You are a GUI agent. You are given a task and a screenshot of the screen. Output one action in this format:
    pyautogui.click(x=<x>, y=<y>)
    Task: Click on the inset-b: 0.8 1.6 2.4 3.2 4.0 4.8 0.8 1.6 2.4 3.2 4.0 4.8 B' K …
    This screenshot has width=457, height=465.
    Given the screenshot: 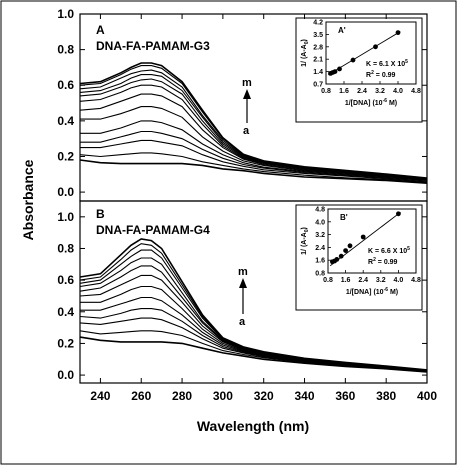 What is the action you would take?
    pyautogui.click(x=359, y=257)
    